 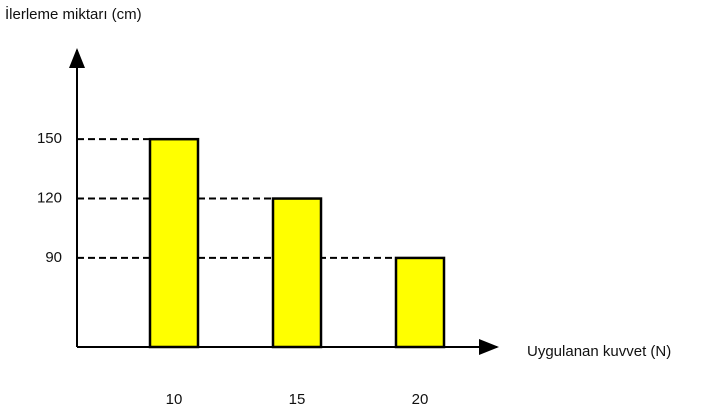 I want to click on y-axis-title: İlerleme miktarı (cm), so click(x=73, y=14).